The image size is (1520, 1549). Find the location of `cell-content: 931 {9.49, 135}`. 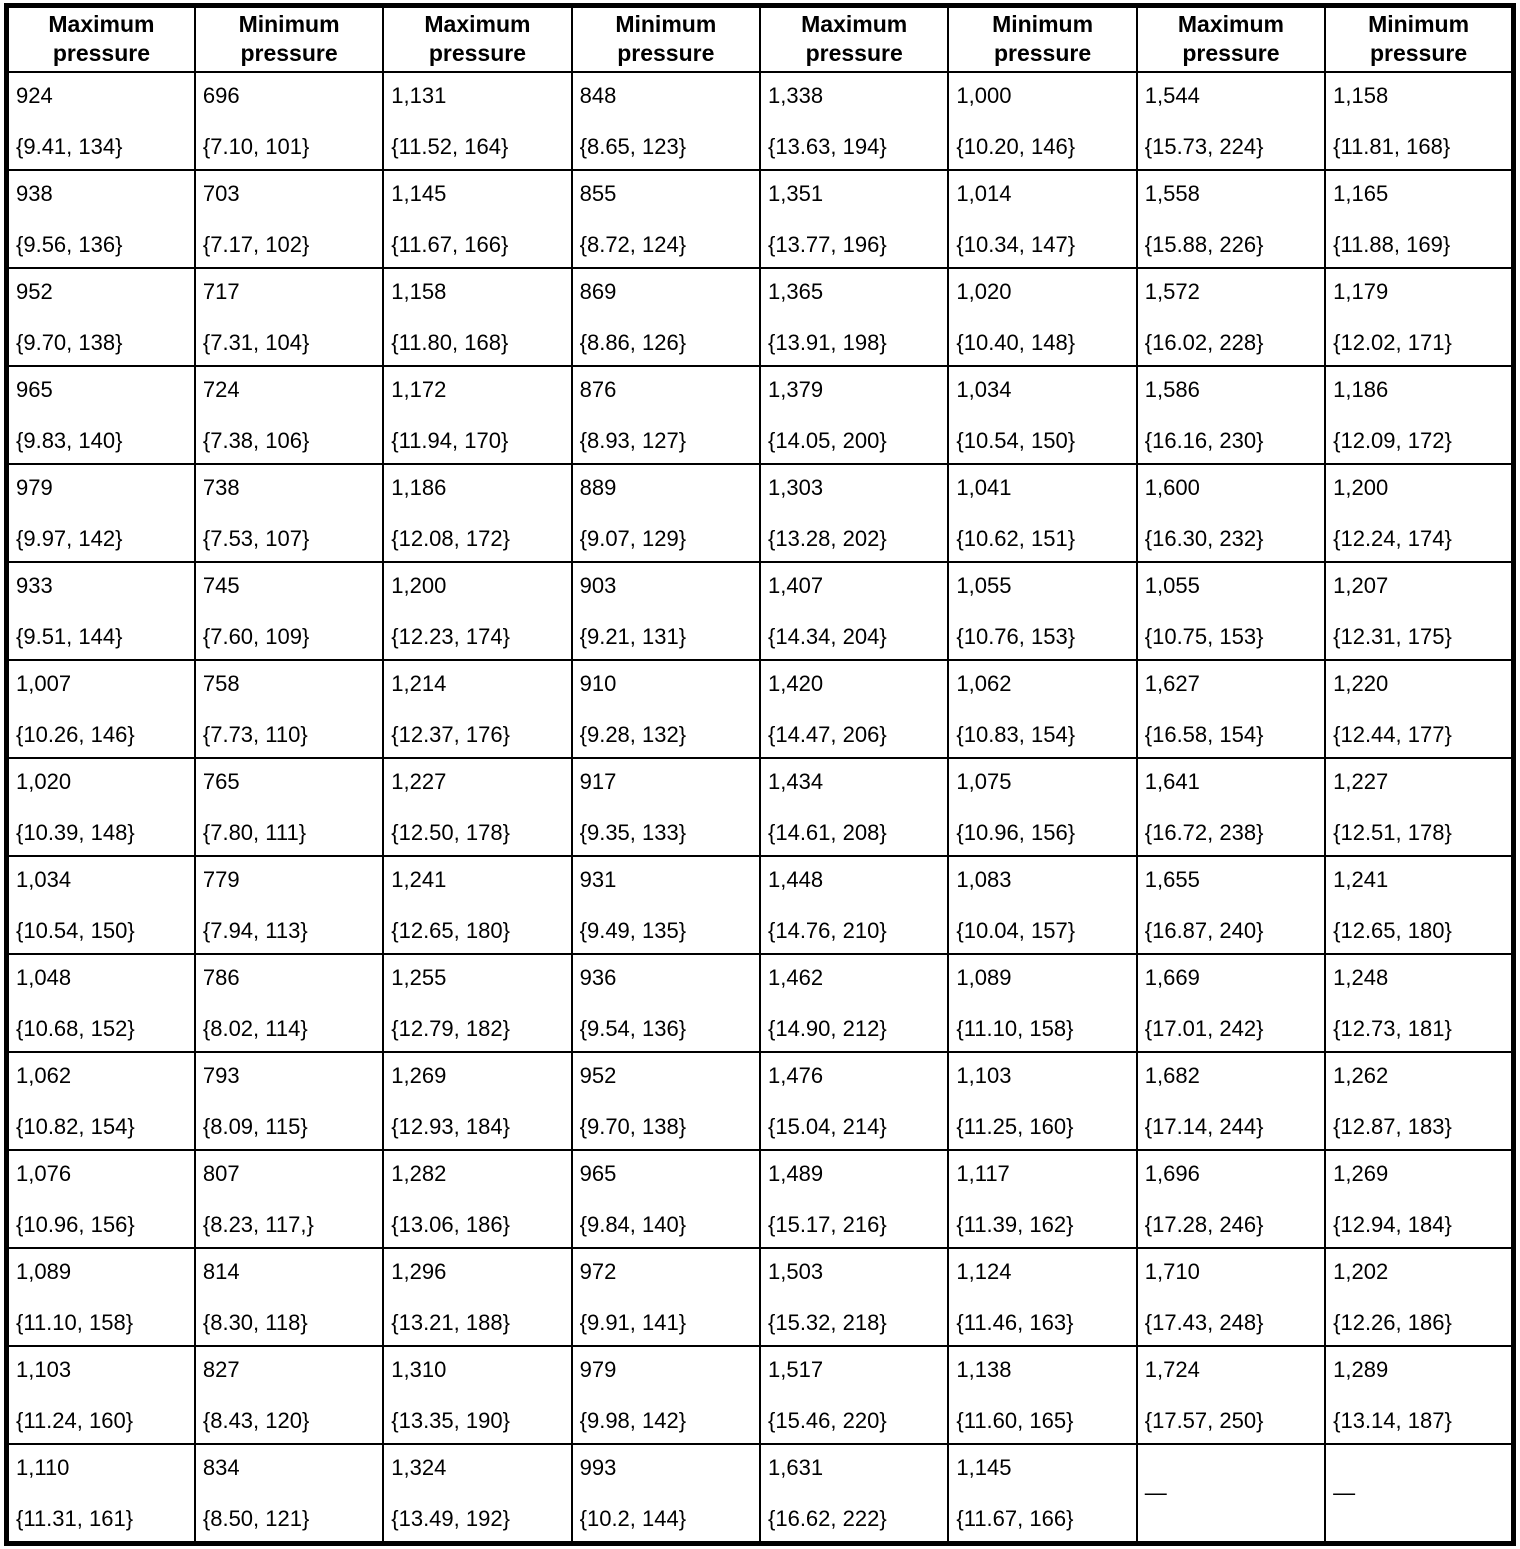

cell-content: 931 {9.49, 135} is located at coordinates (666, 905).